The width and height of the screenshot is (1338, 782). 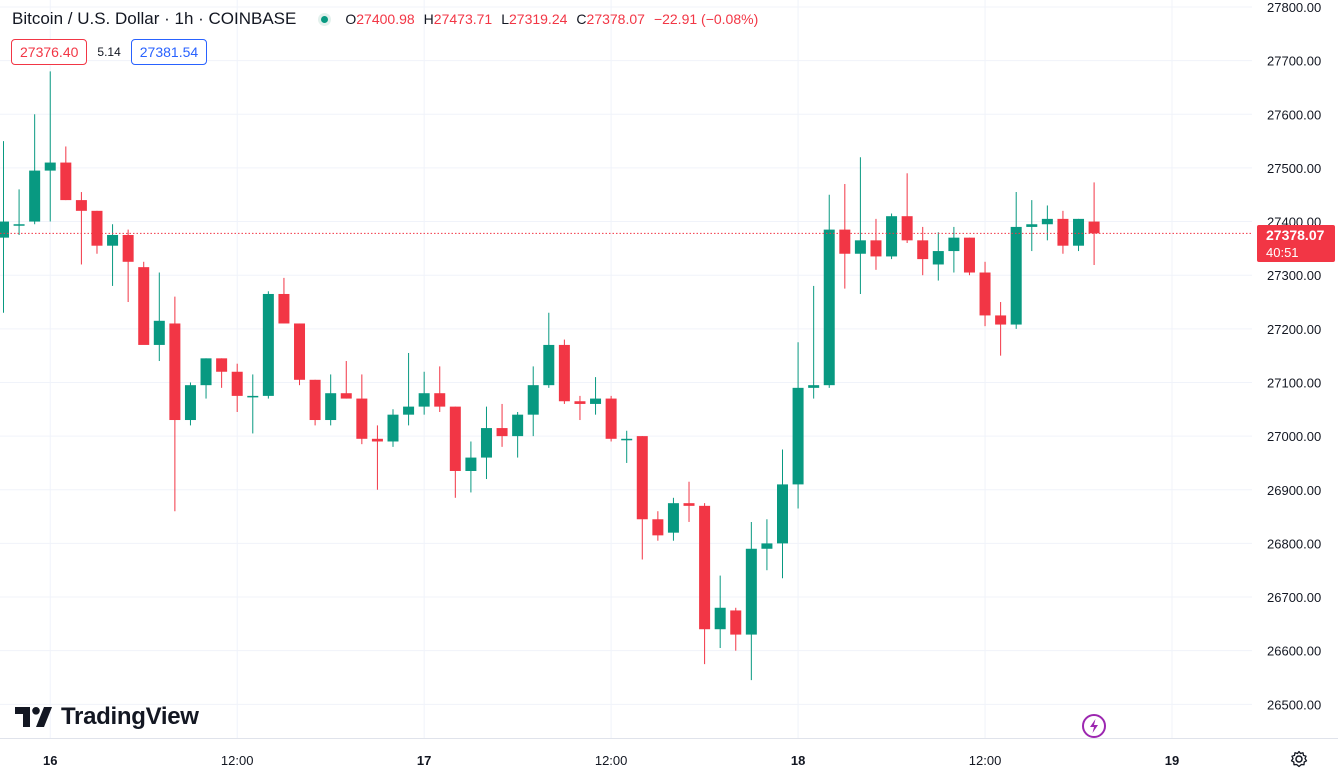 What do you see at coordinates (1294, 490) in the screenshot?
I see `y-tick-label: 26900.00` at bounding box center [1294, 490].